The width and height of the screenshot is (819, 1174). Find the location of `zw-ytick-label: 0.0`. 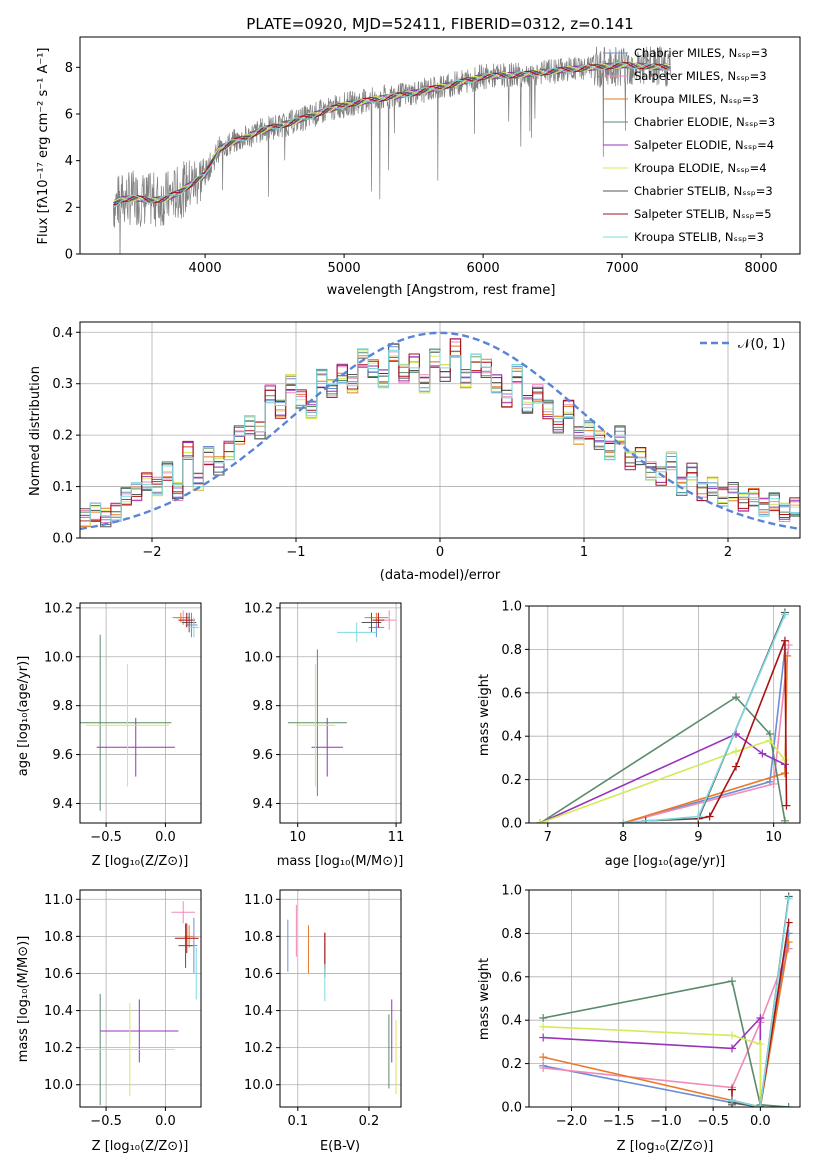

zw-ytick-label: 0.0 is located at coordinates (511, 1108).